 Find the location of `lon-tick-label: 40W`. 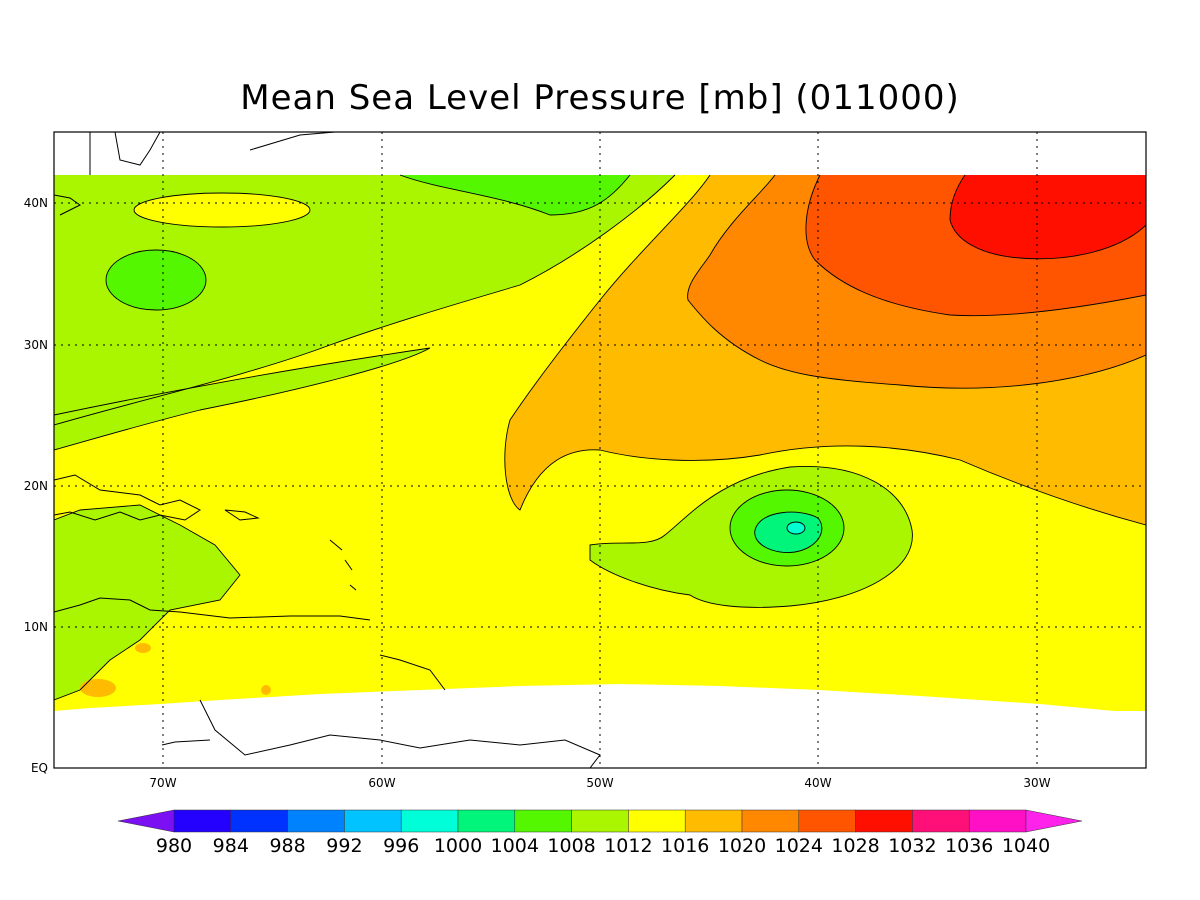

lon-tick-label: 40W is located at coordinates (817, 783).